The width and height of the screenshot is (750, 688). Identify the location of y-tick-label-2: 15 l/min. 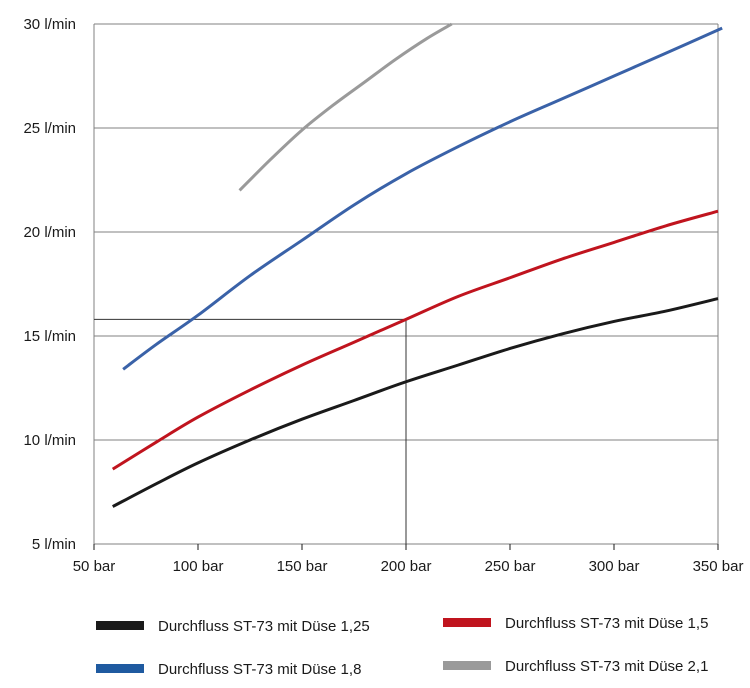
(49, 336).